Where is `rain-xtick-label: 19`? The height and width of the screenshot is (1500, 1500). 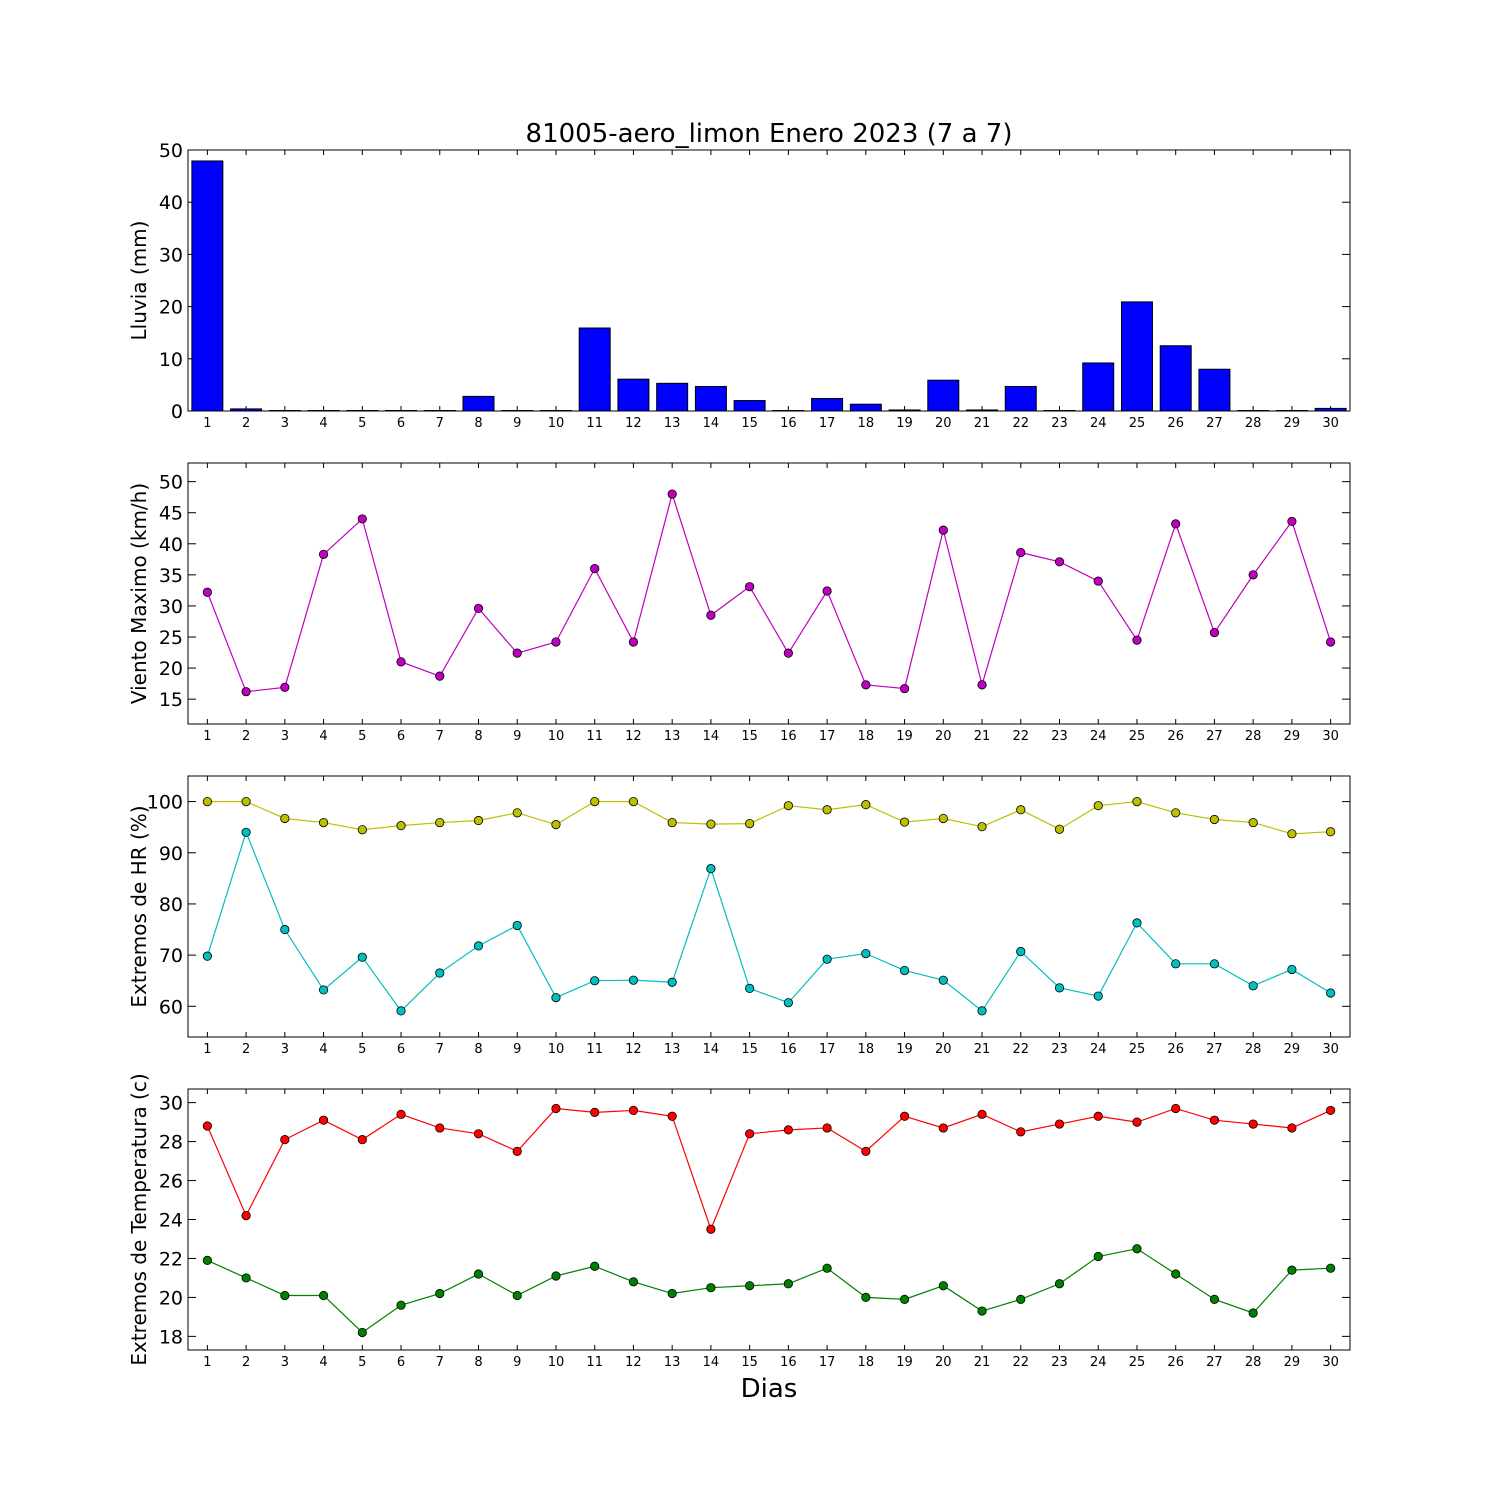
rain-xtick-label: 19 is located at coordinates (904, 423).